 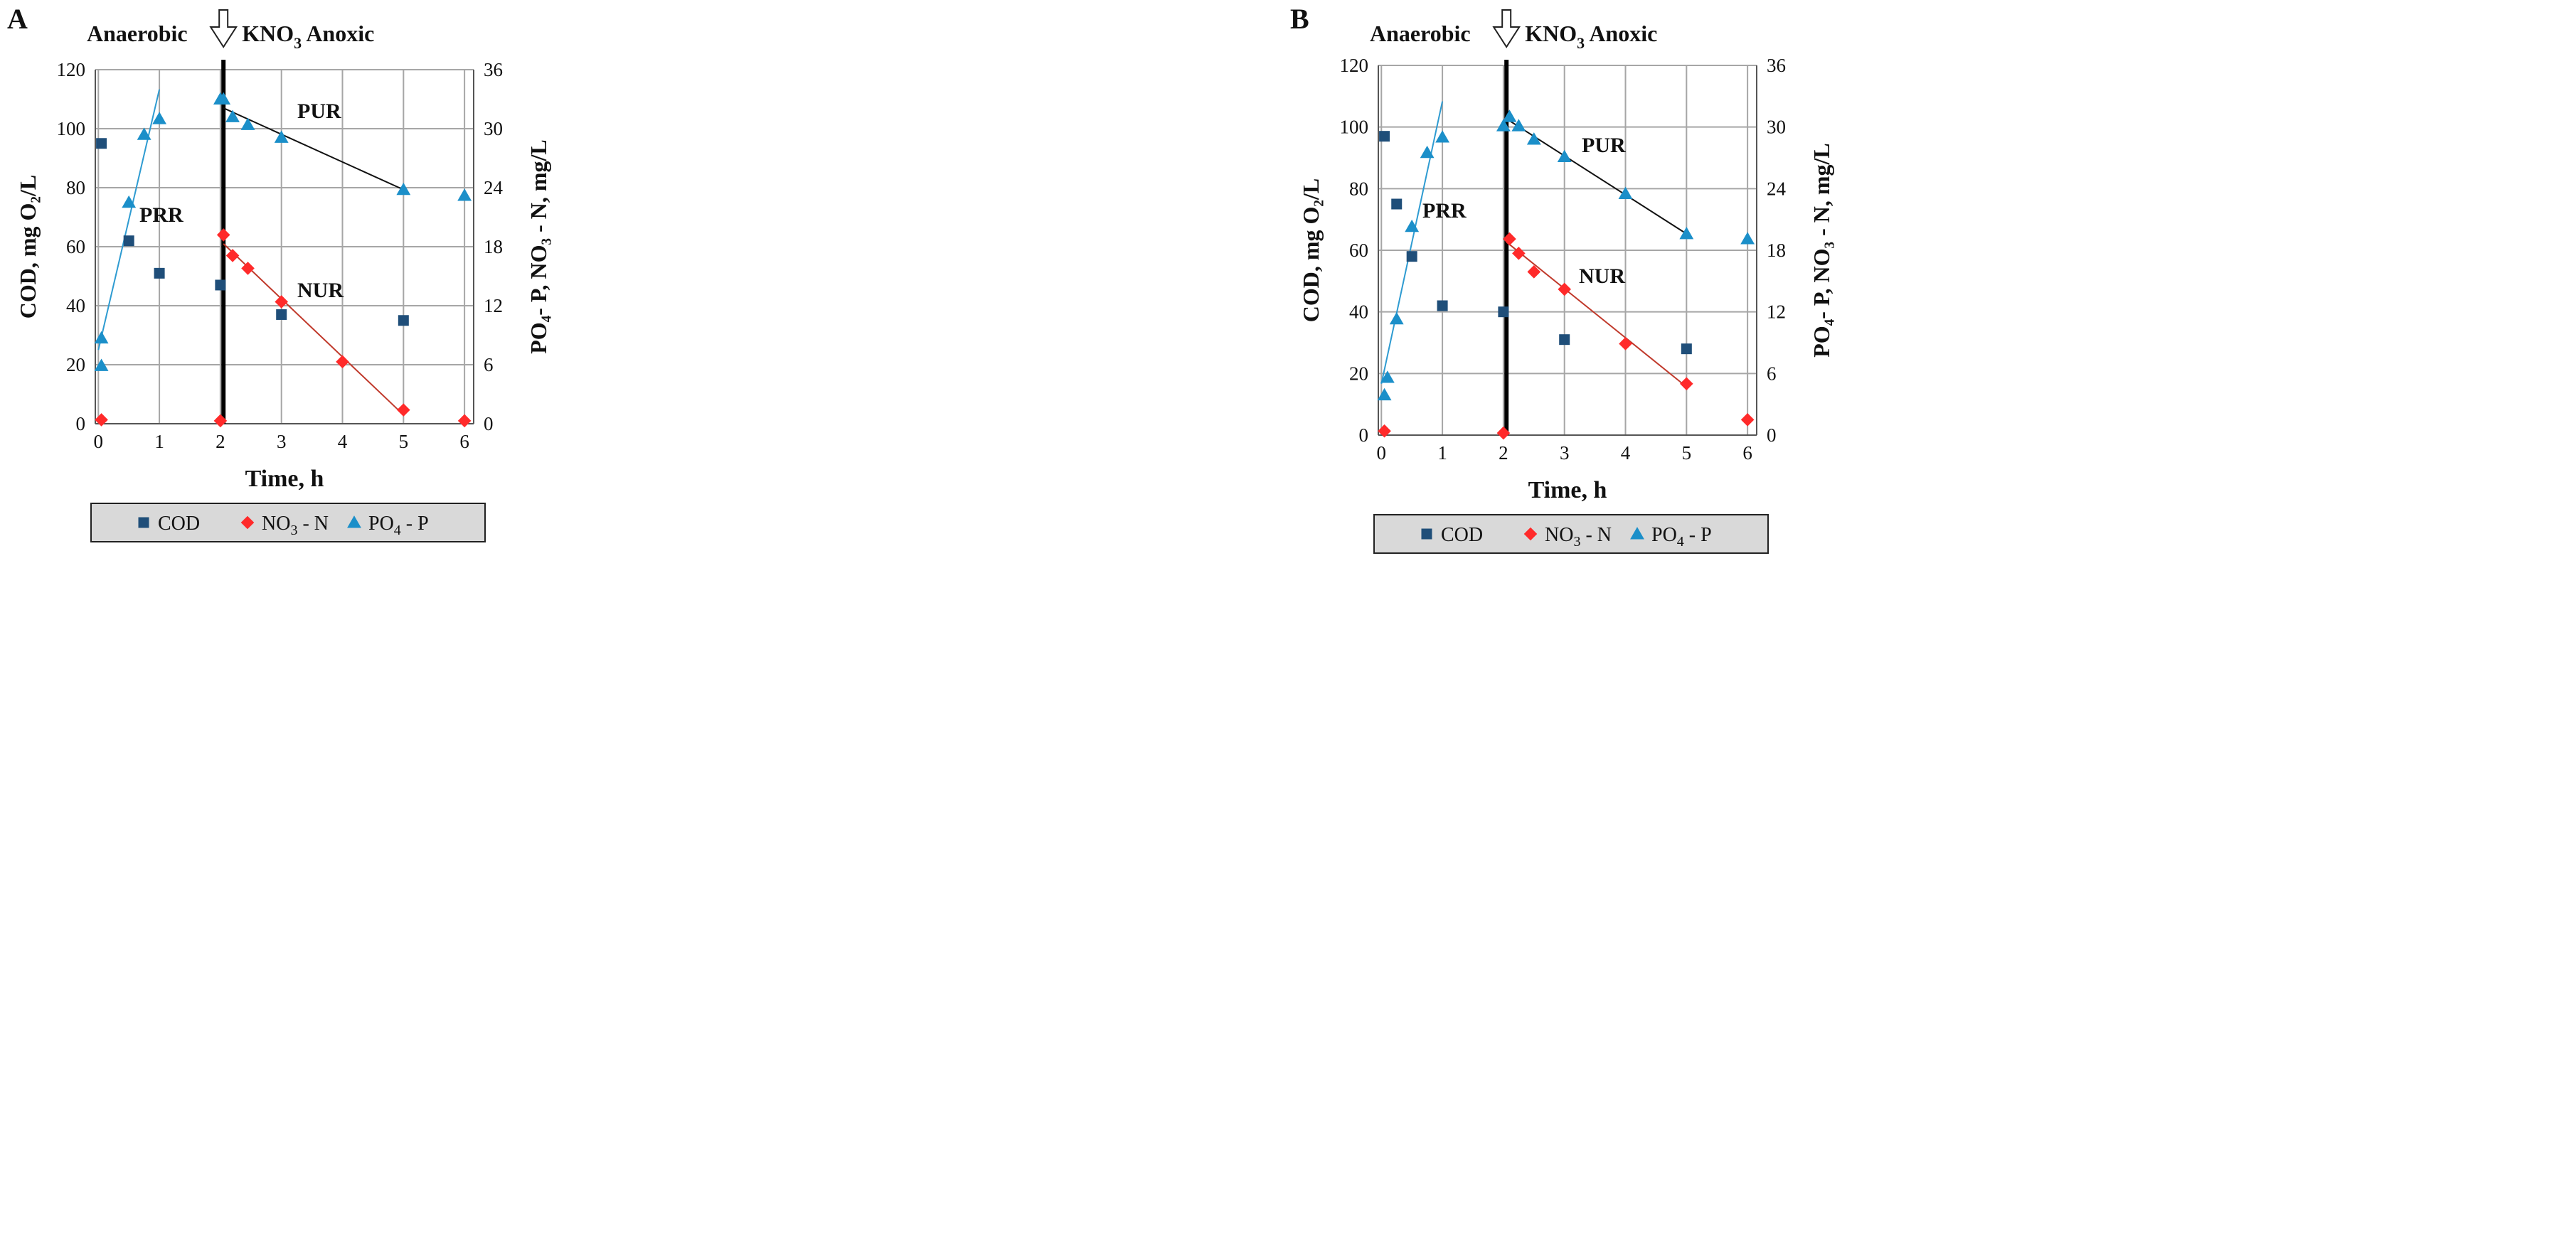 I want to click on y-right-tick-label: 6, so click(x=1772, y=373).